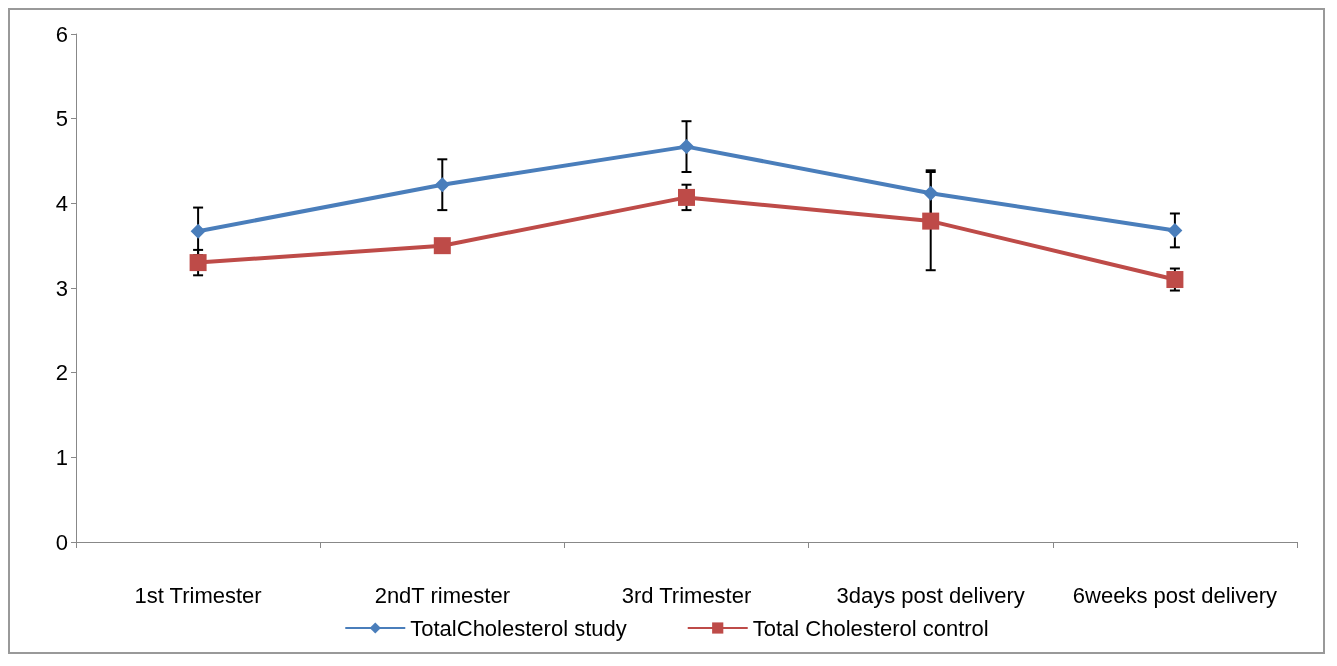  I want to click on y-tick-label: 2, so click(61, 373).